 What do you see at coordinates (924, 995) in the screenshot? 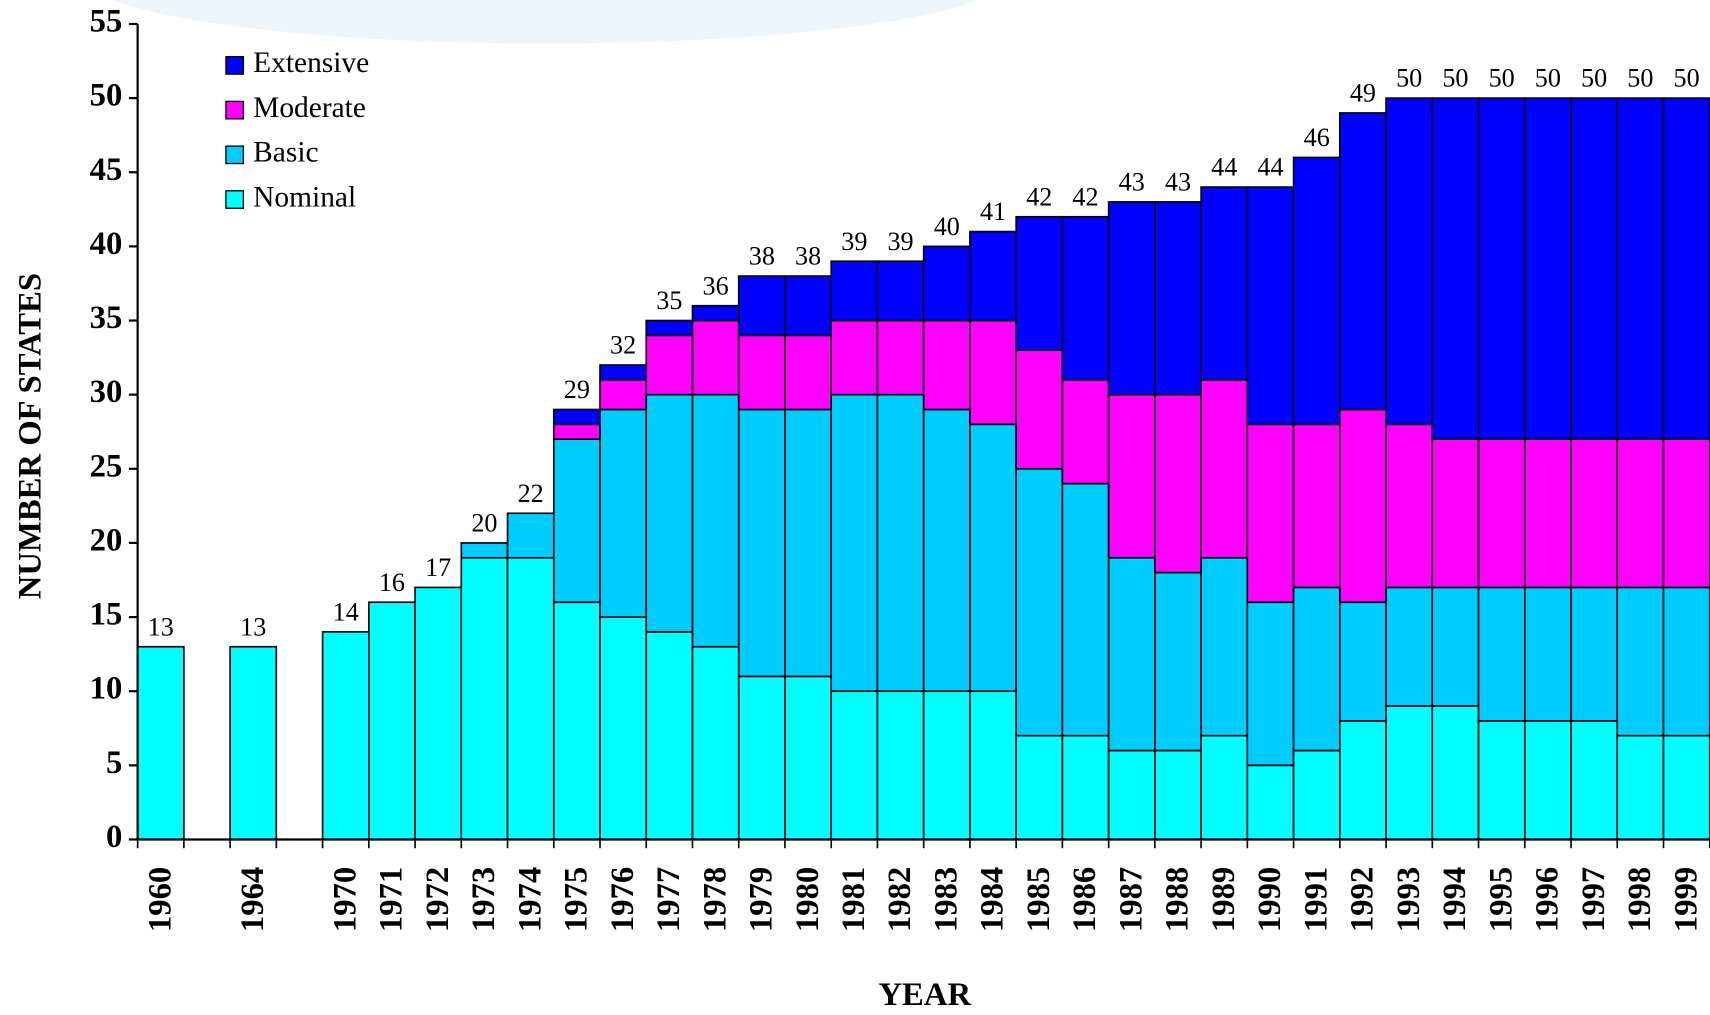
I see `x-axis-title: YEAR` at bounding box center [924, 995].